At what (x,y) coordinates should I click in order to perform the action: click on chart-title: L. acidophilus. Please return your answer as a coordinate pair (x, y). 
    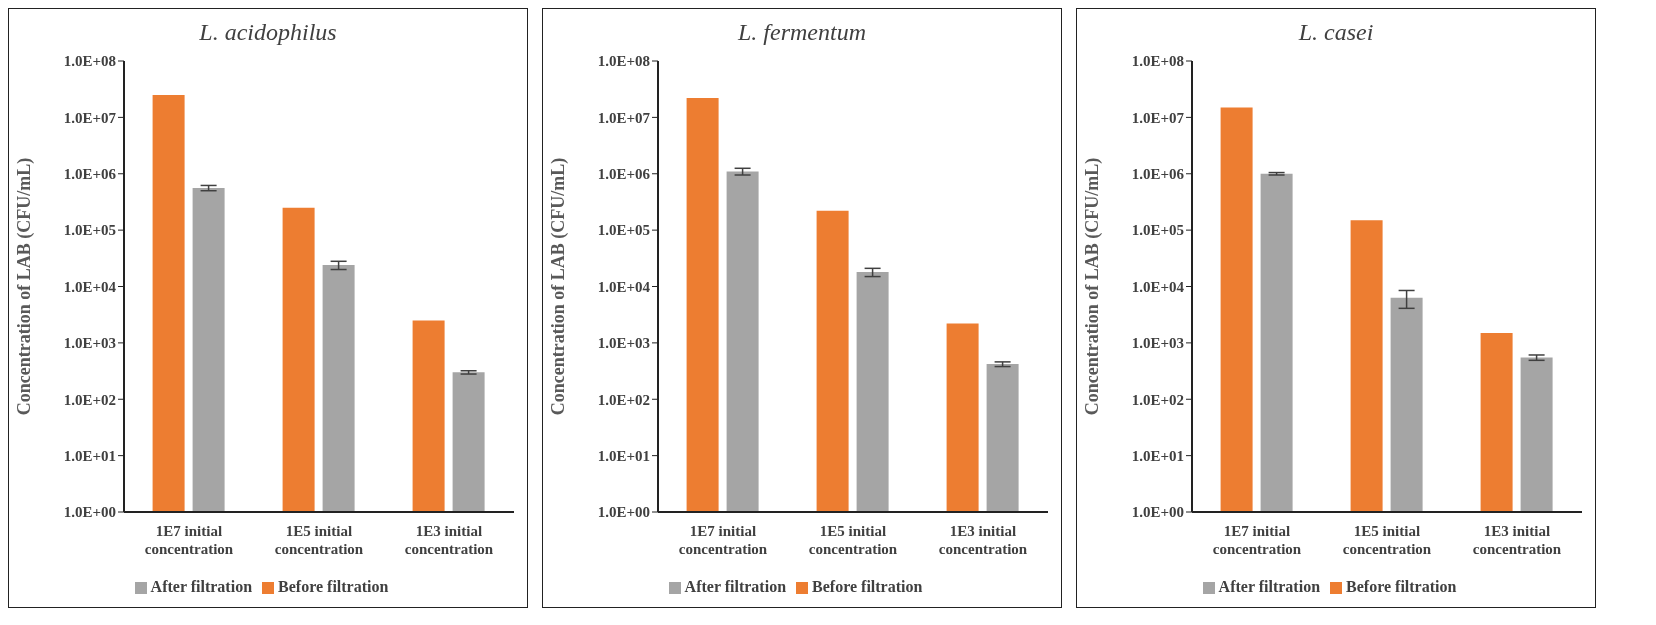
    Looking at the image, I should click on (268, 33).